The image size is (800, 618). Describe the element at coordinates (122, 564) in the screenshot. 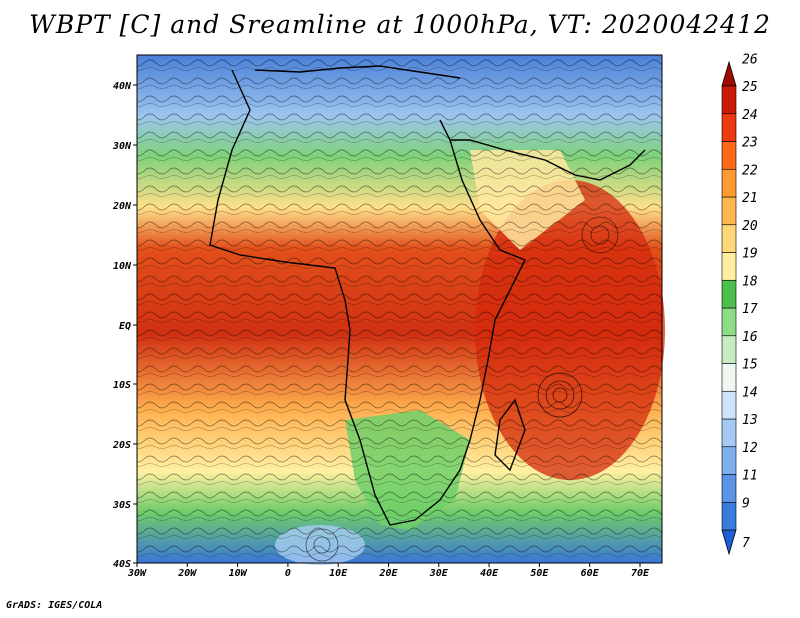

I see `lat-tick-label: 40S` at that location.